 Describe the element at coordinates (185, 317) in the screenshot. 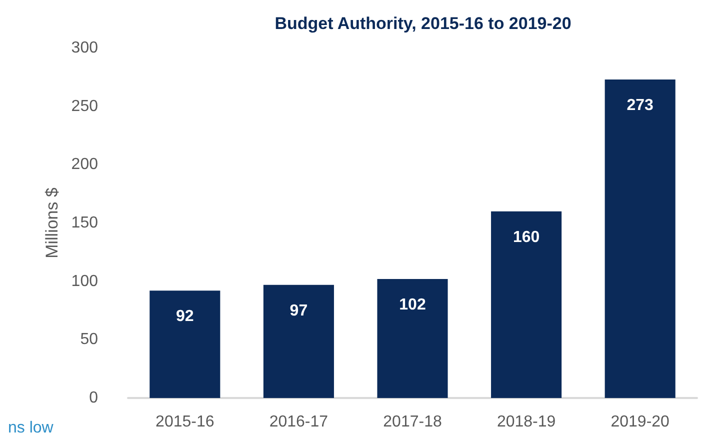

I see `data-label: 92` at that location.